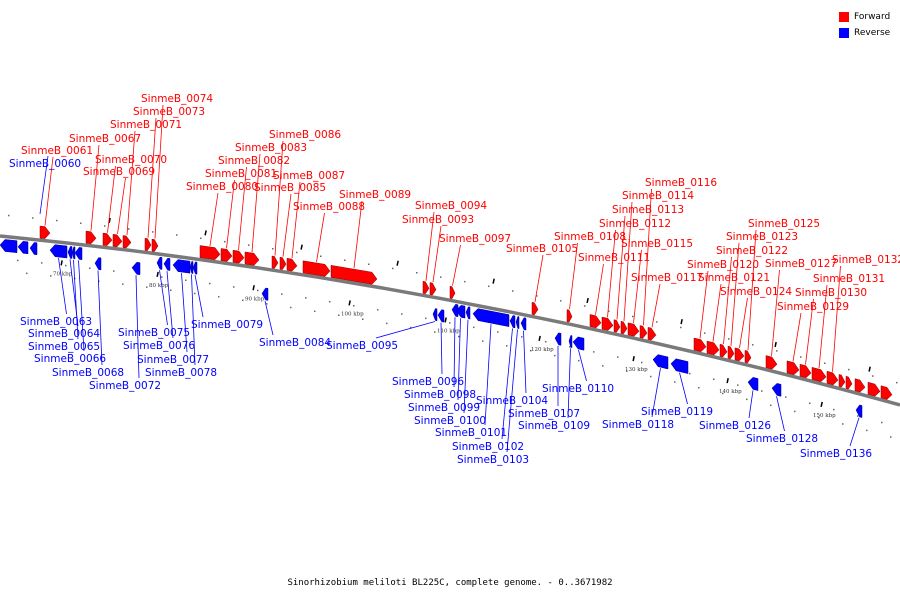 Image resolution: width=900 pixels, height=600 pixels. Describe the element at coordinates (254, 161) in the screenshot. I see `gene-label: SinmeB_0082` at that location.